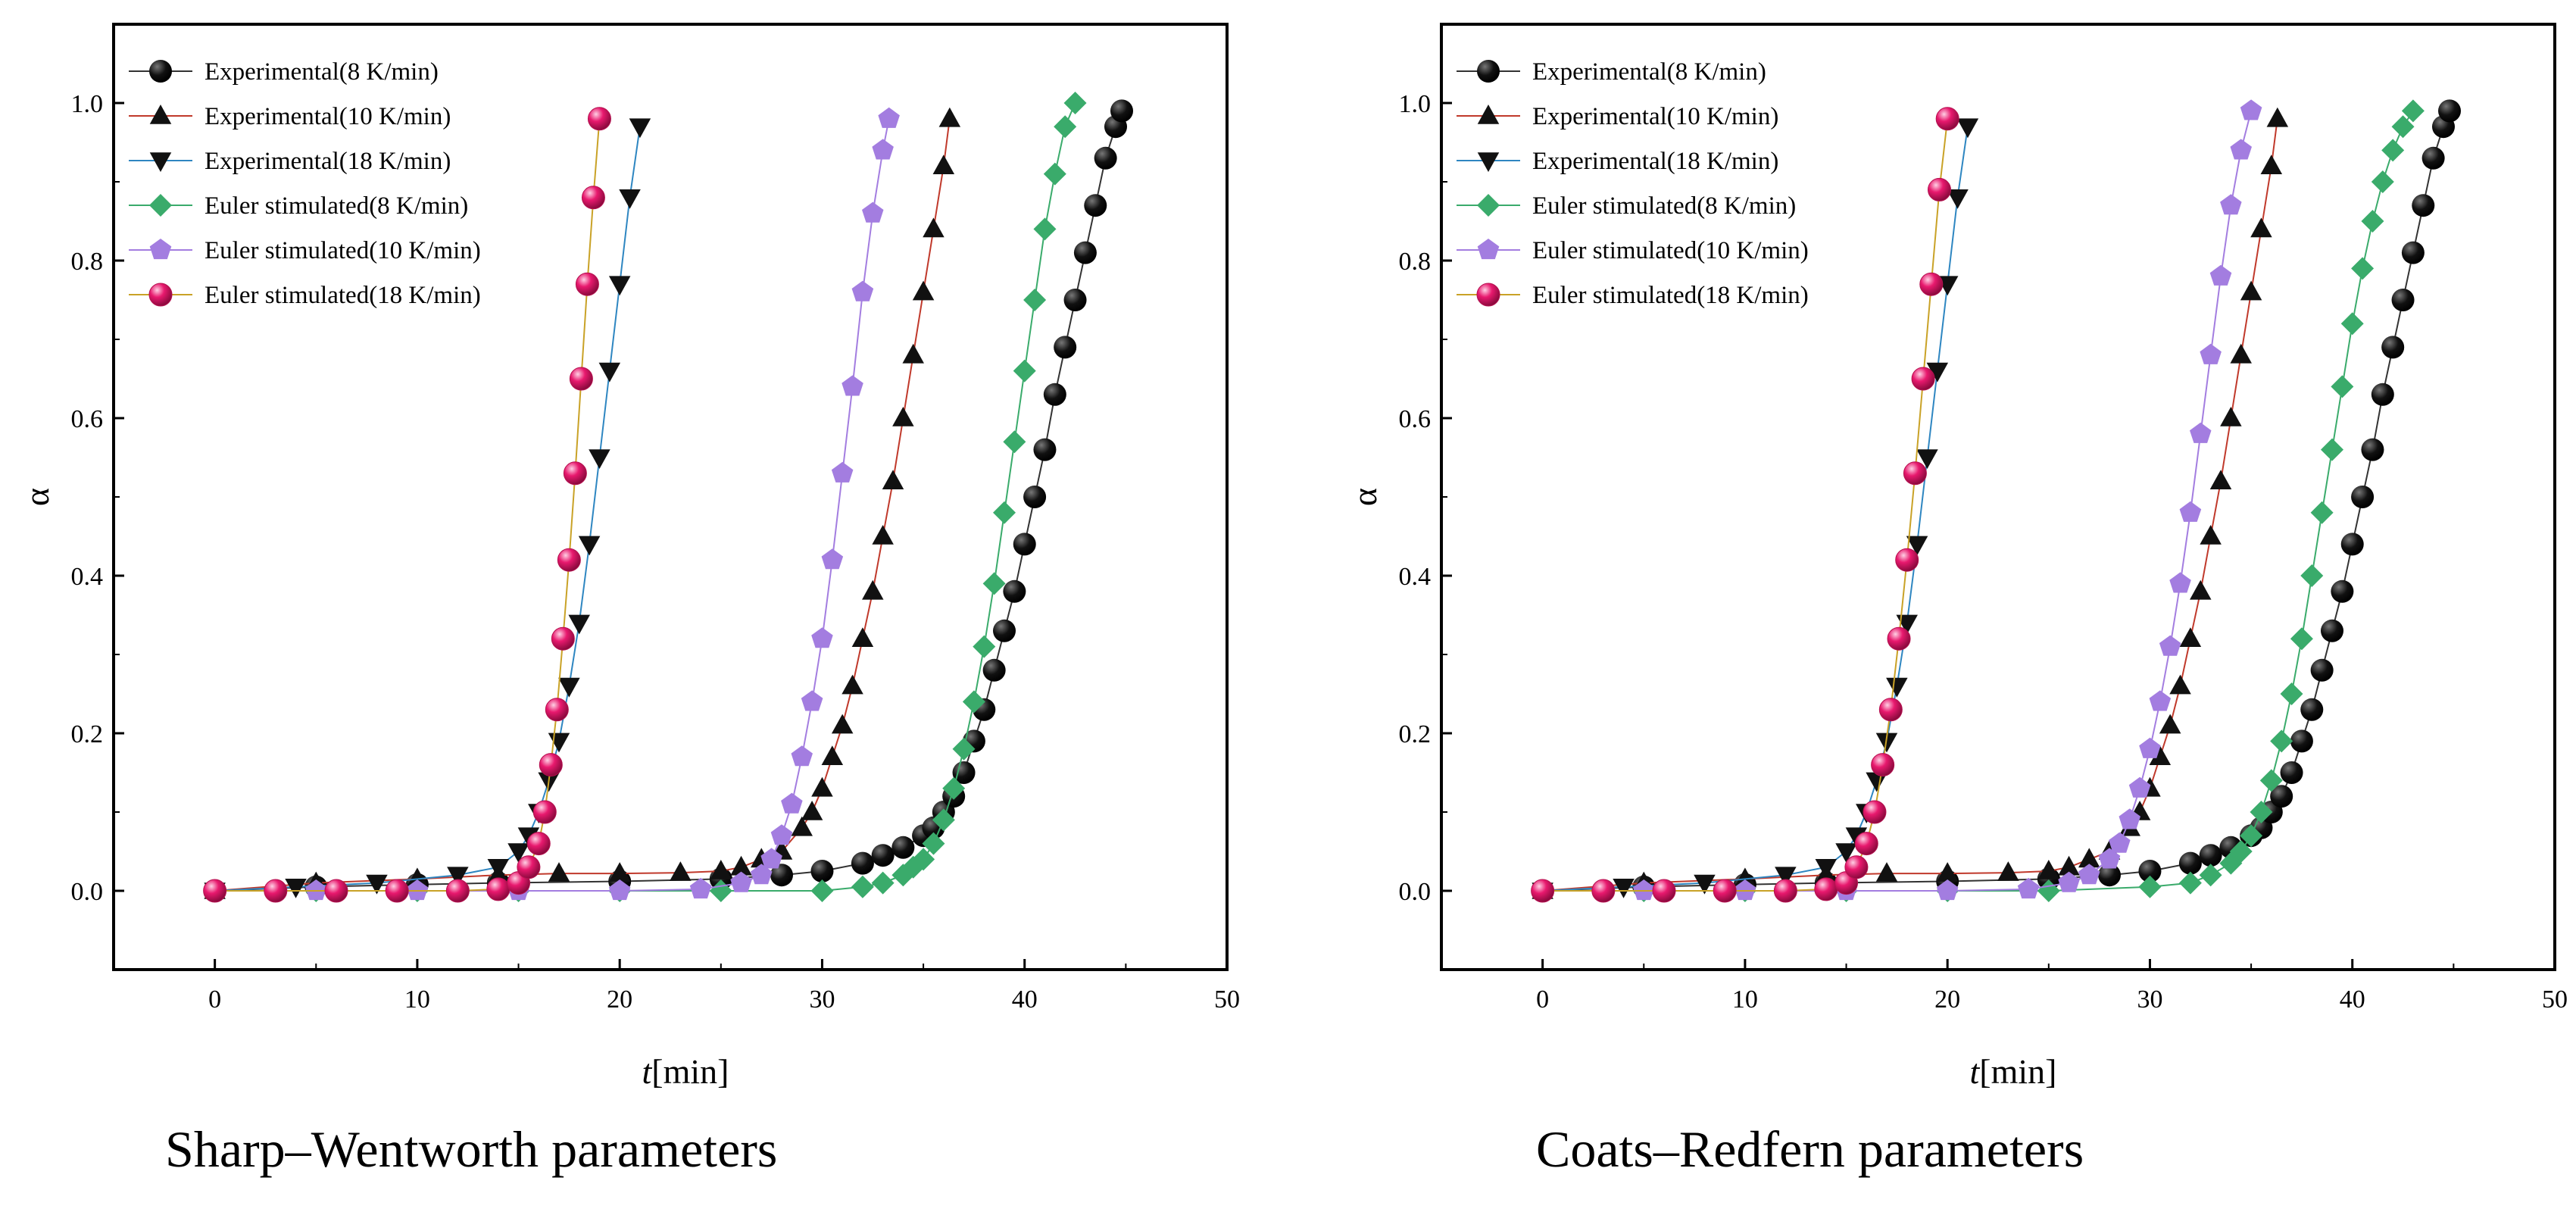  I want to click on x-tick-label: 30, so click(822, 1000).